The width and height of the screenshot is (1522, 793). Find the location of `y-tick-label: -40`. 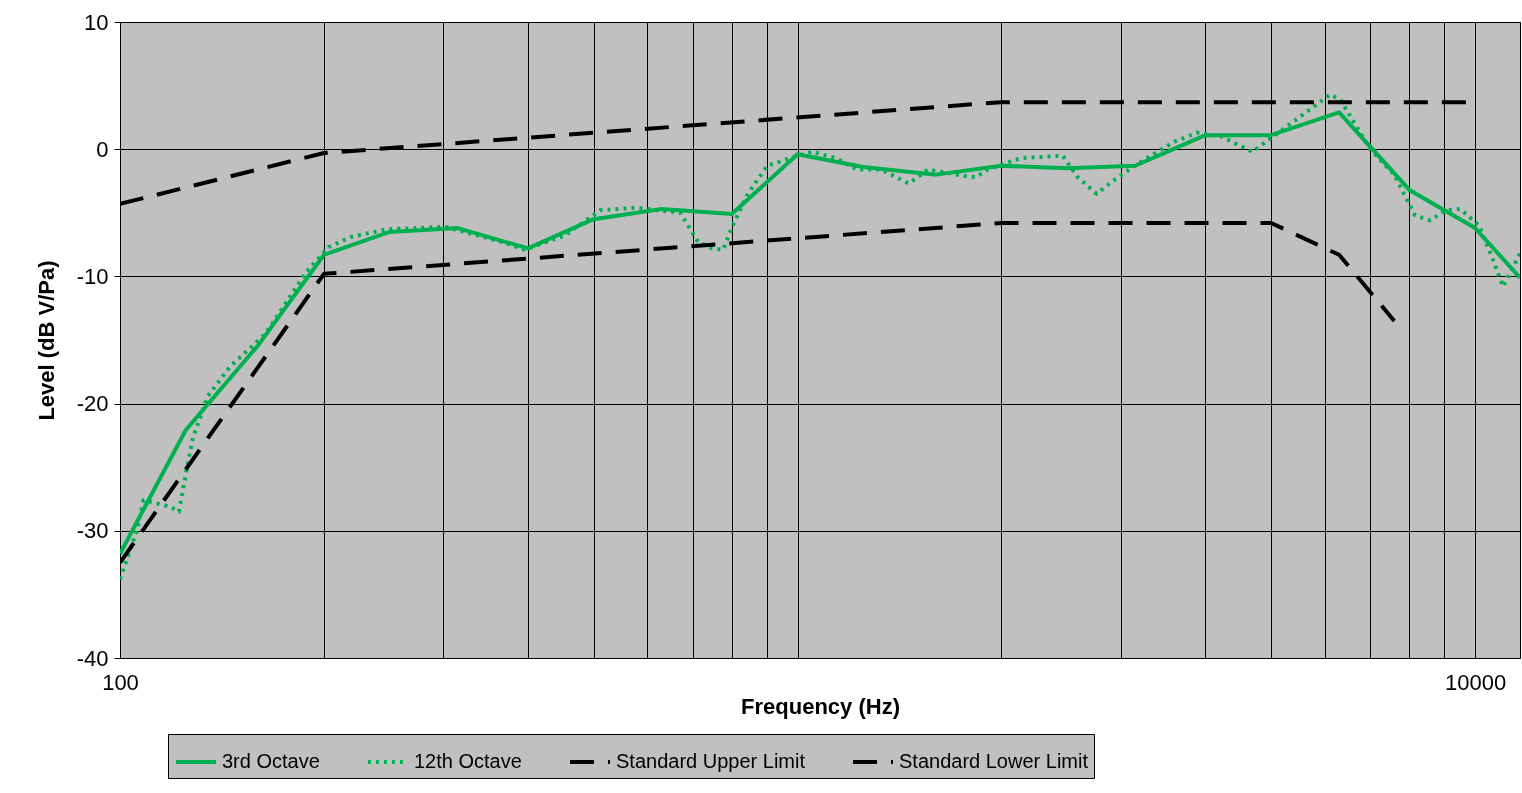

y-tick-label: -40 is located at coordinates (92, 658).